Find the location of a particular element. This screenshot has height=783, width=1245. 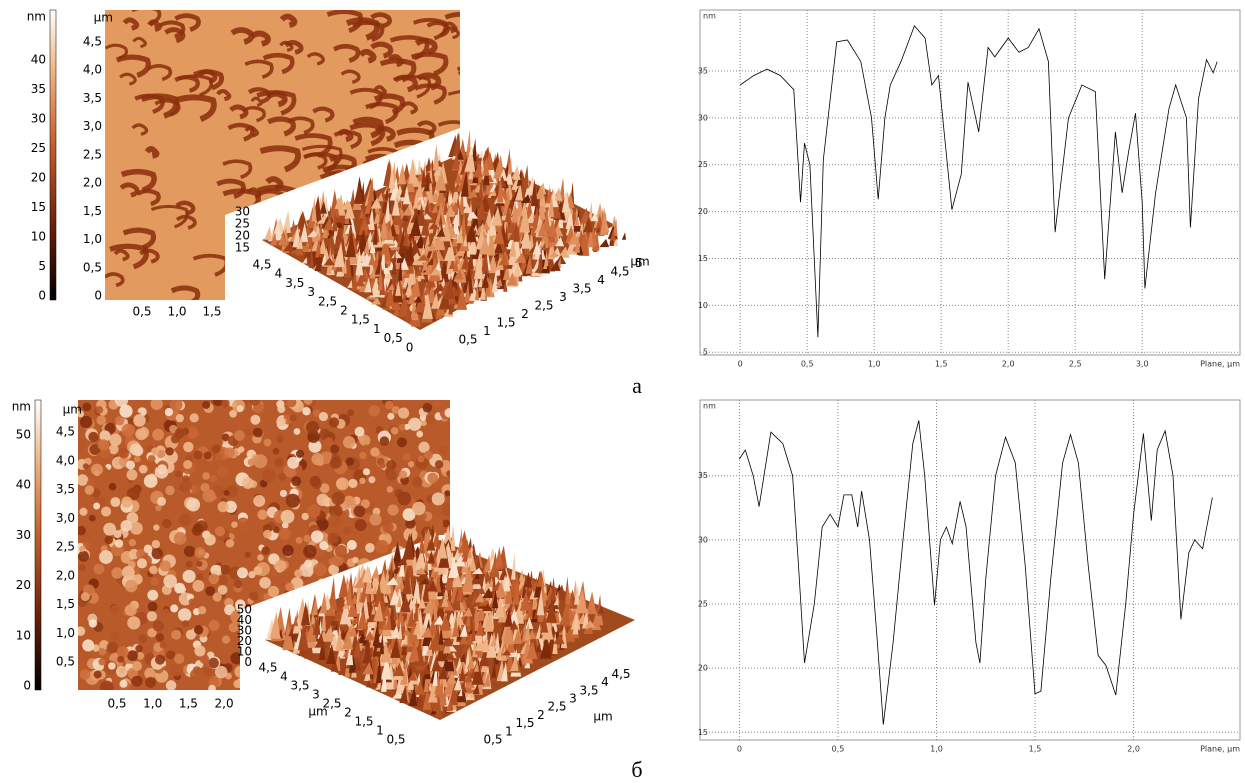

surface-right-unit: µm is located at coordinates (639, 262).